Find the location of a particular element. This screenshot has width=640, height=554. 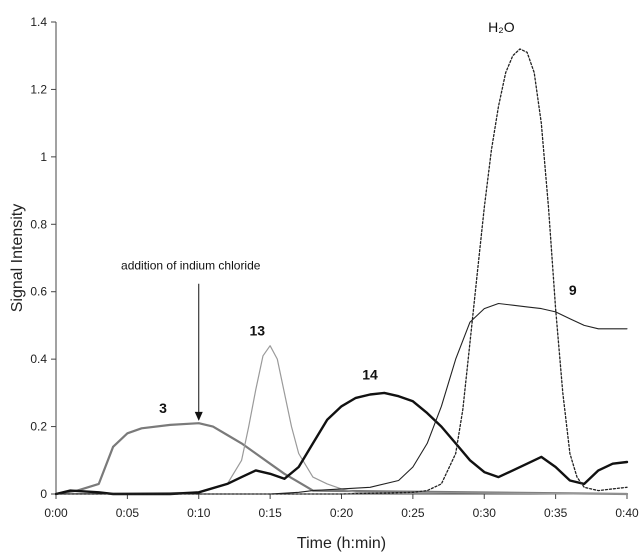

x-tick-label: 0:35 is located at coordinates (556, 513).